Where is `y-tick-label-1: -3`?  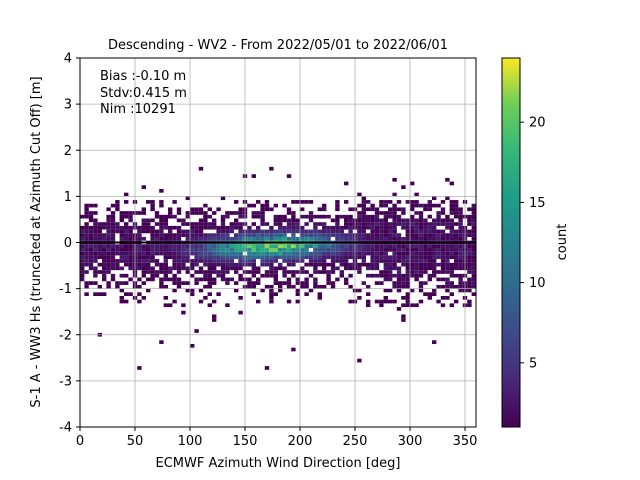 y-tick-label-1: -3 is located at coordinates (65, 381).